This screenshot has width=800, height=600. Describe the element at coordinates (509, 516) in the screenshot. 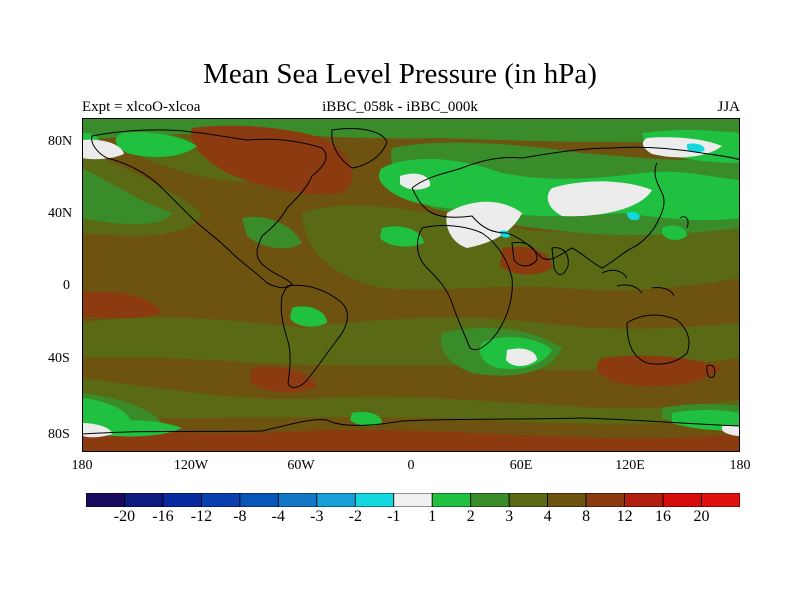

I see `colorbar-label: 3` at that location.